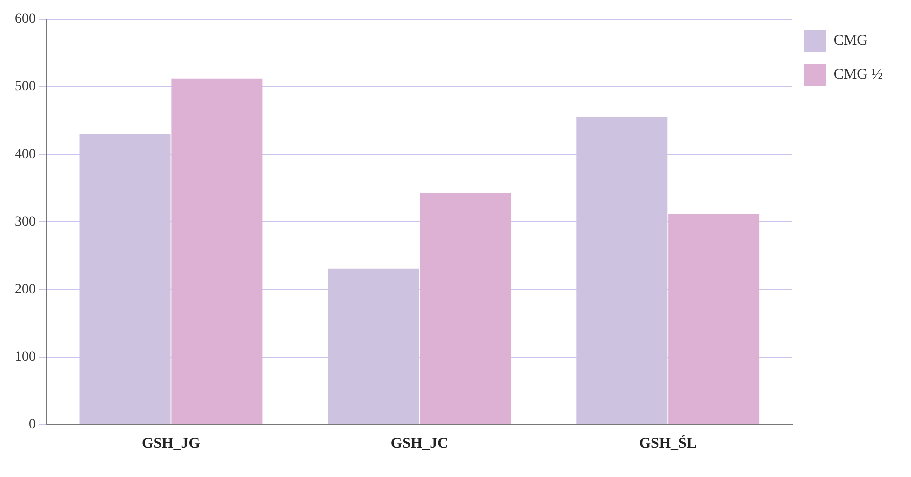 The height and width of the screenshot is (477, 911). Describe the element at coordinates (171, 444) in the screenshot. I see `x-tick-label: GSH_JG` at that location.